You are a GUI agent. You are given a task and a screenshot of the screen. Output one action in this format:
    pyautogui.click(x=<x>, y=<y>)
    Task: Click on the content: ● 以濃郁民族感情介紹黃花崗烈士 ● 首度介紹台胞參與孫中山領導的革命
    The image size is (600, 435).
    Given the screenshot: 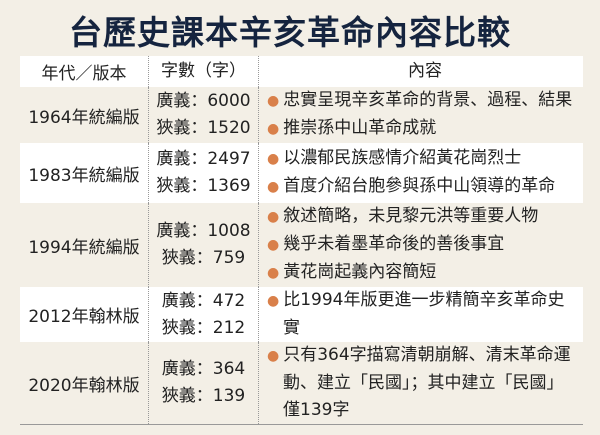 What is the action you would take?
    pyautogui.click(x=421, y=173)
    